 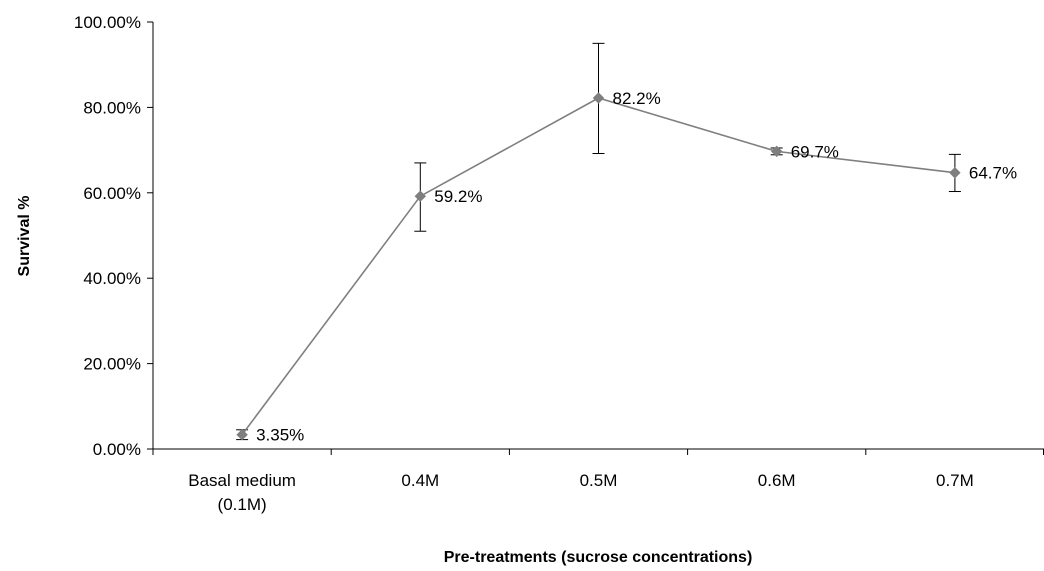 What do you see at coordinates (955, 480) in the screenshot?
I see `x-tick-label: 0.7M` at bounding box center [955, 480].